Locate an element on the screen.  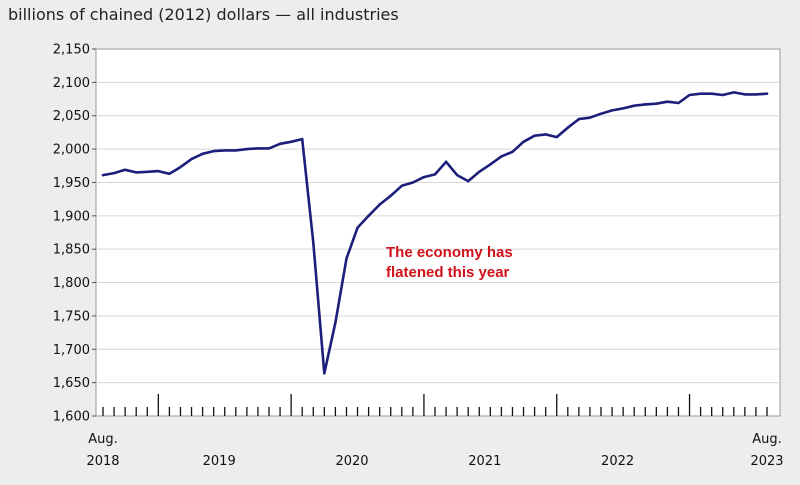
y-tick-label: 1,900 is located at coordinates (71, 216).